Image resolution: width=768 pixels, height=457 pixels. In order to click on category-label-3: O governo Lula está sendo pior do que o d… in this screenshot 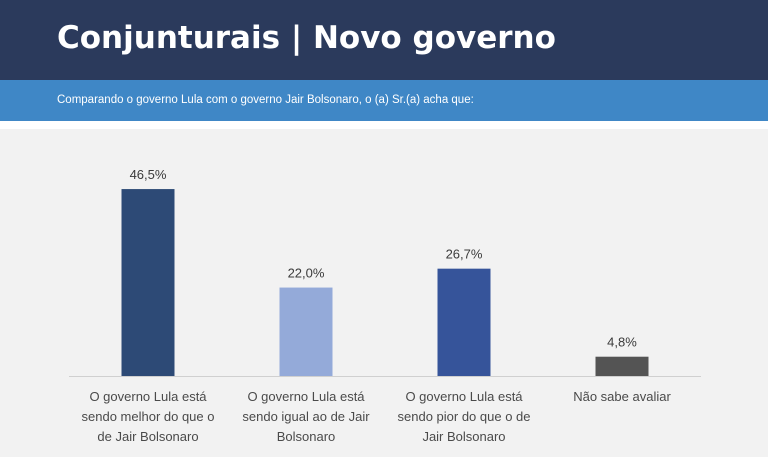, I will do `click(464, 416)`.